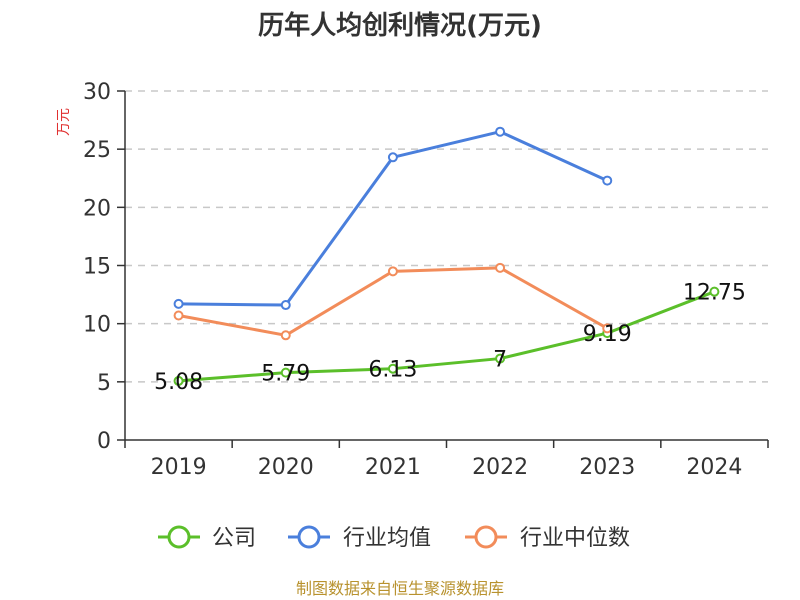 This screenshot has width=800, height=600. What do you see at coordinates (392, 157) in the screenshot?
I see `series-1-point-2021` at bounding box center [392, 157].